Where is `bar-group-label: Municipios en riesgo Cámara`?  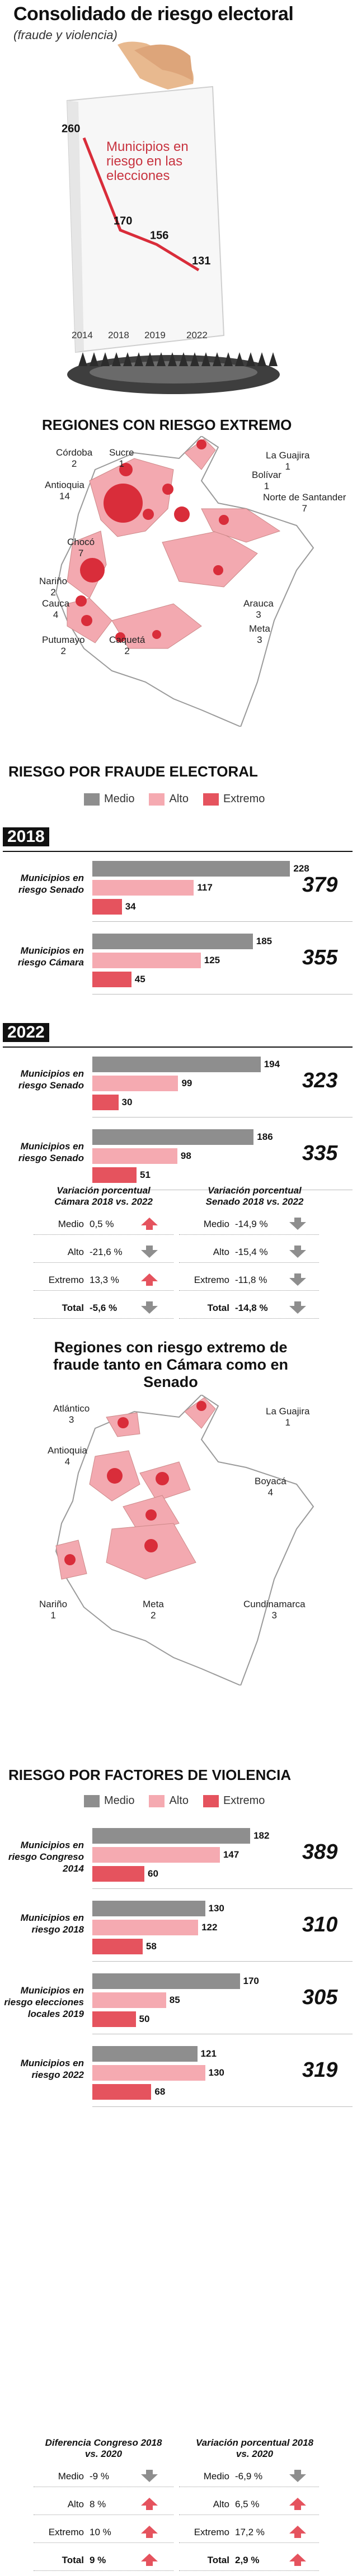 bar-group-label: Municipios en riesgo Cámara is located at coordinates (50, 956).